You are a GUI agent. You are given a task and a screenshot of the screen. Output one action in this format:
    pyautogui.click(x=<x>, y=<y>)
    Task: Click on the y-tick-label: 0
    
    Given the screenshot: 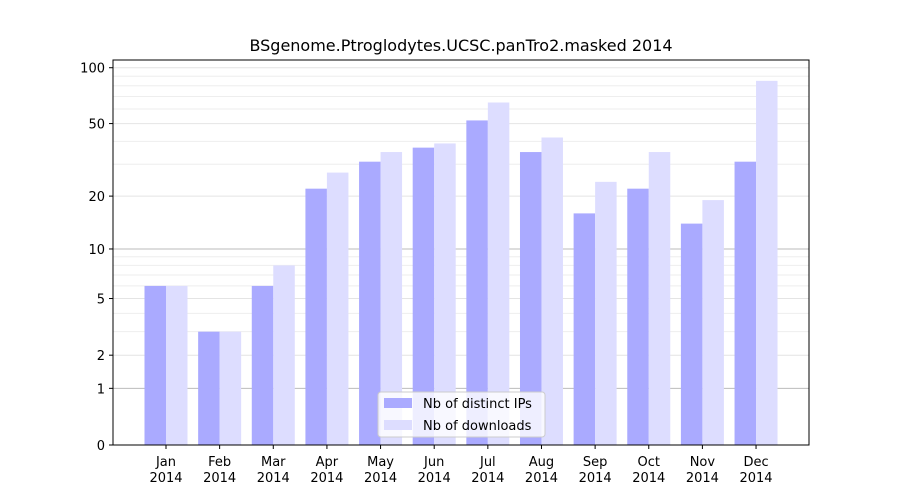 What is the action you would take?
    pyautogui.click(x=101, y=446)
    